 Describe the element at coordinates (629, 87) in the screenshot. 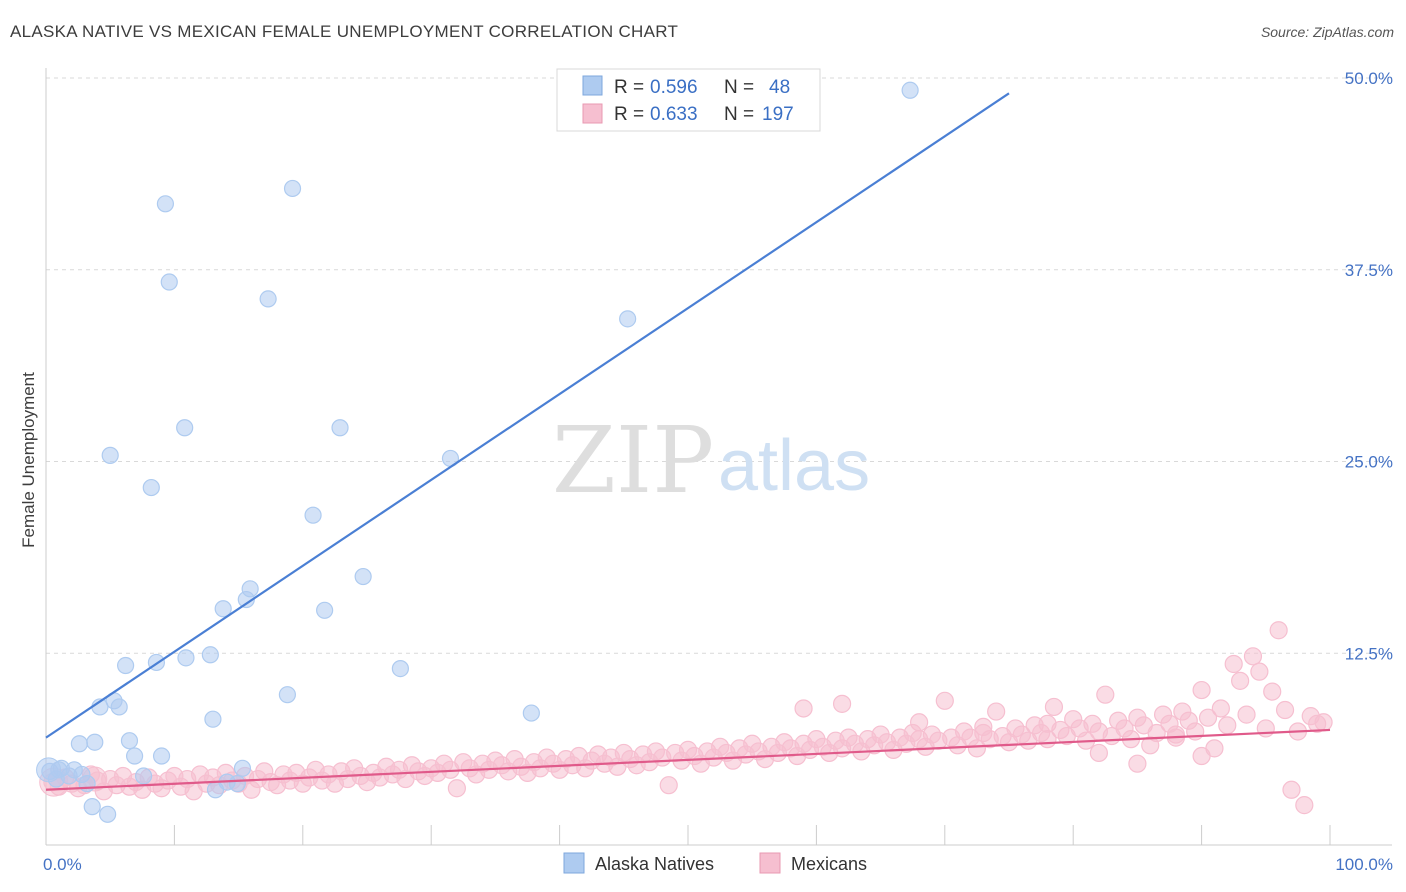

I see `legend-r-label-1: R =` at that location.